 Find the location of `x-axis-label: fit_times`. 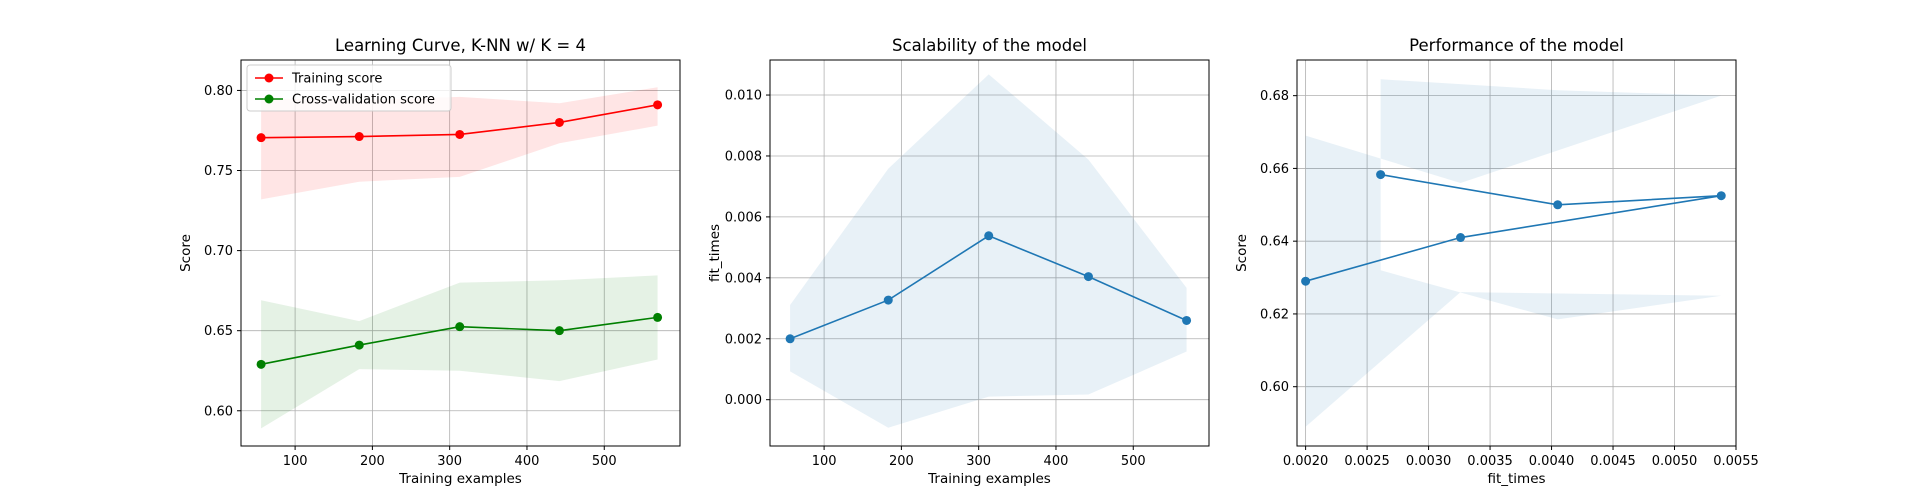

x-axis-label: fit_times is located at coordinates (1516, 479).